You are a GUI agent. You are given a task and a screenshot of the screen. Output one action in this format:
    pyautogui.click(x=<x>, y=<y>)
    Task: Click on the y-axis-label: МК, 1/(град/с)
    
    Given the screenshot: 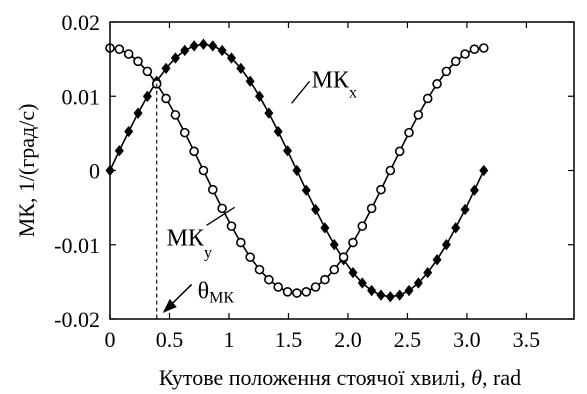 What is the action you would take?
    pyautogui.click(x=26, y=171)
    